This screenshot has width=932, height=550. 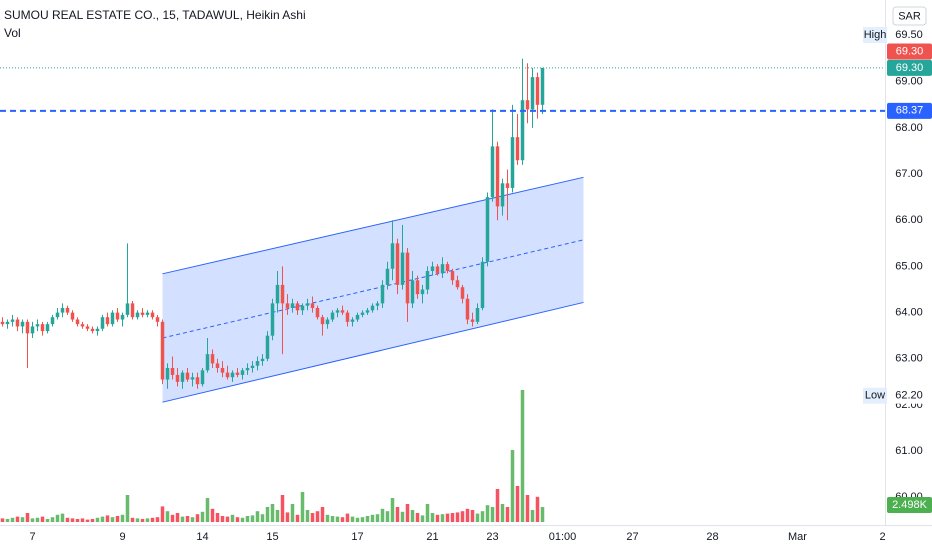 What do you see at coordinates (432, 537) in the screenshot?
I see `x-tick-label: 21` at bounding box center [432, 537].